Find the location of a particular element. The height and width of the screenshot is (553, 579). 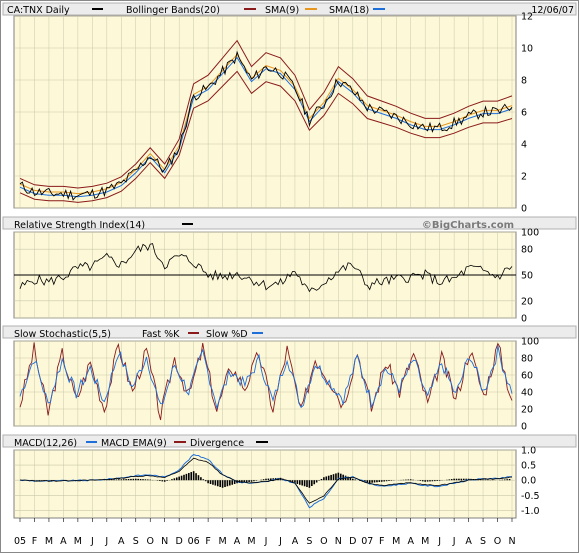

chart-date: 12/06/07 is located at coordinates (552, 10).